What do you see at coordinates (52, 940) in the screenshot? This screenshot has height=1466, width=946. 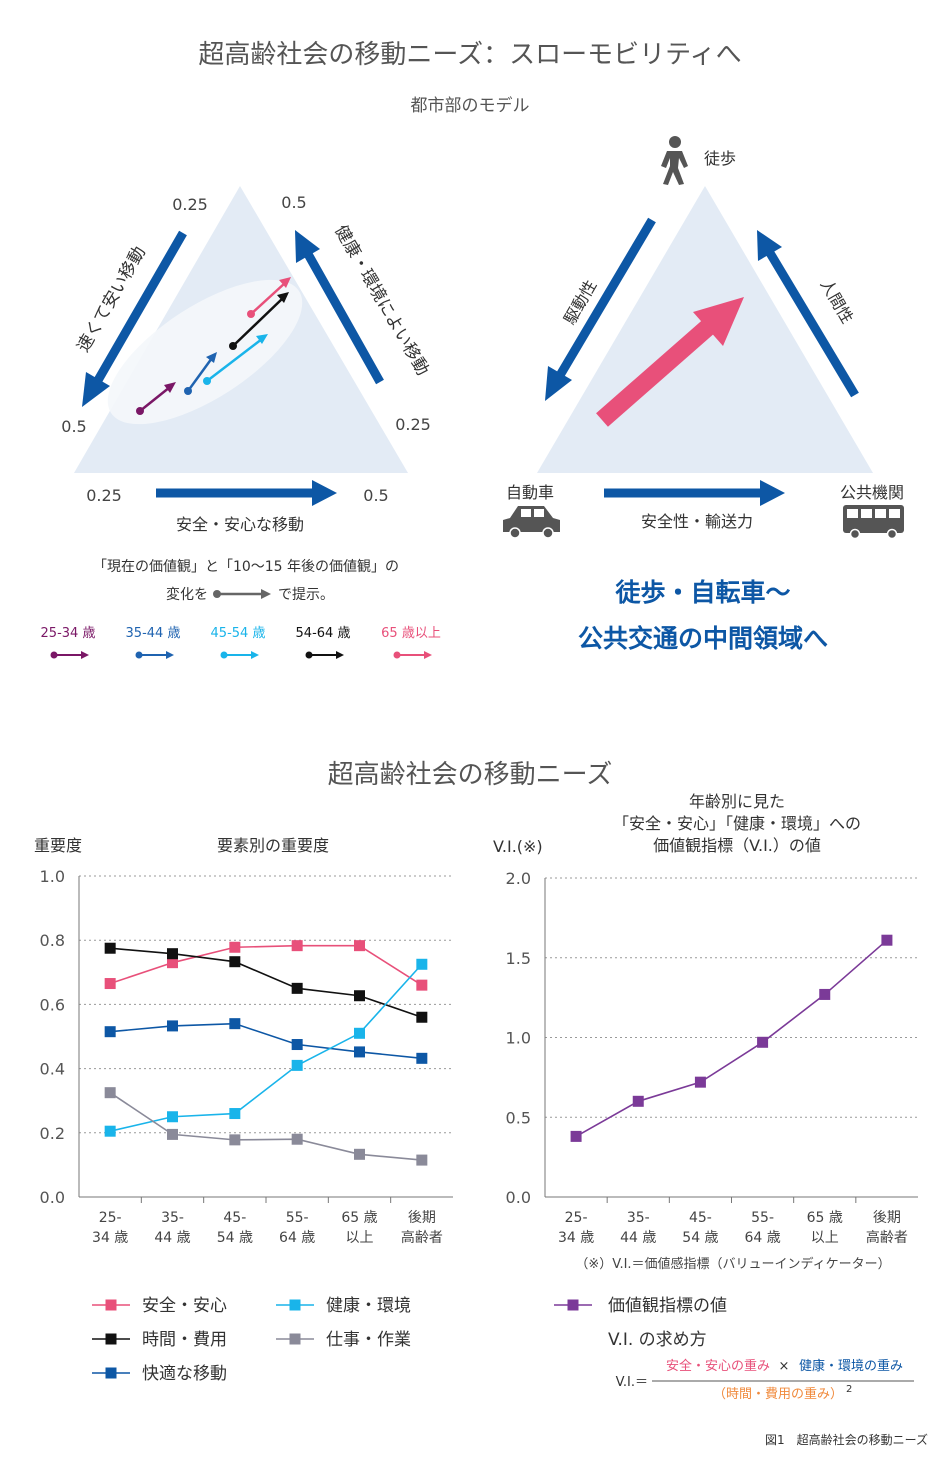 I see `y-tick-label: 0.8` at bounding box center [52, 940].